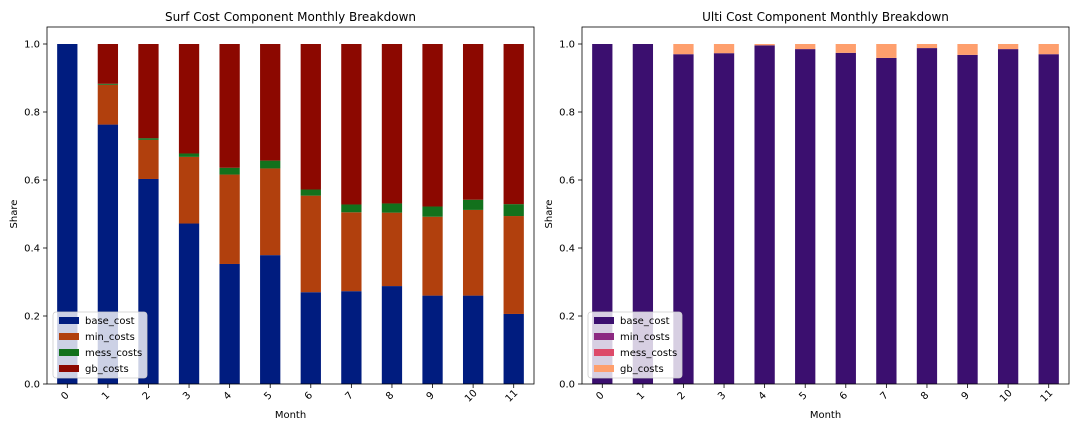 The image size is (1080, 432). I want to click on y-tick-label: 0.2, so click(567, 317).